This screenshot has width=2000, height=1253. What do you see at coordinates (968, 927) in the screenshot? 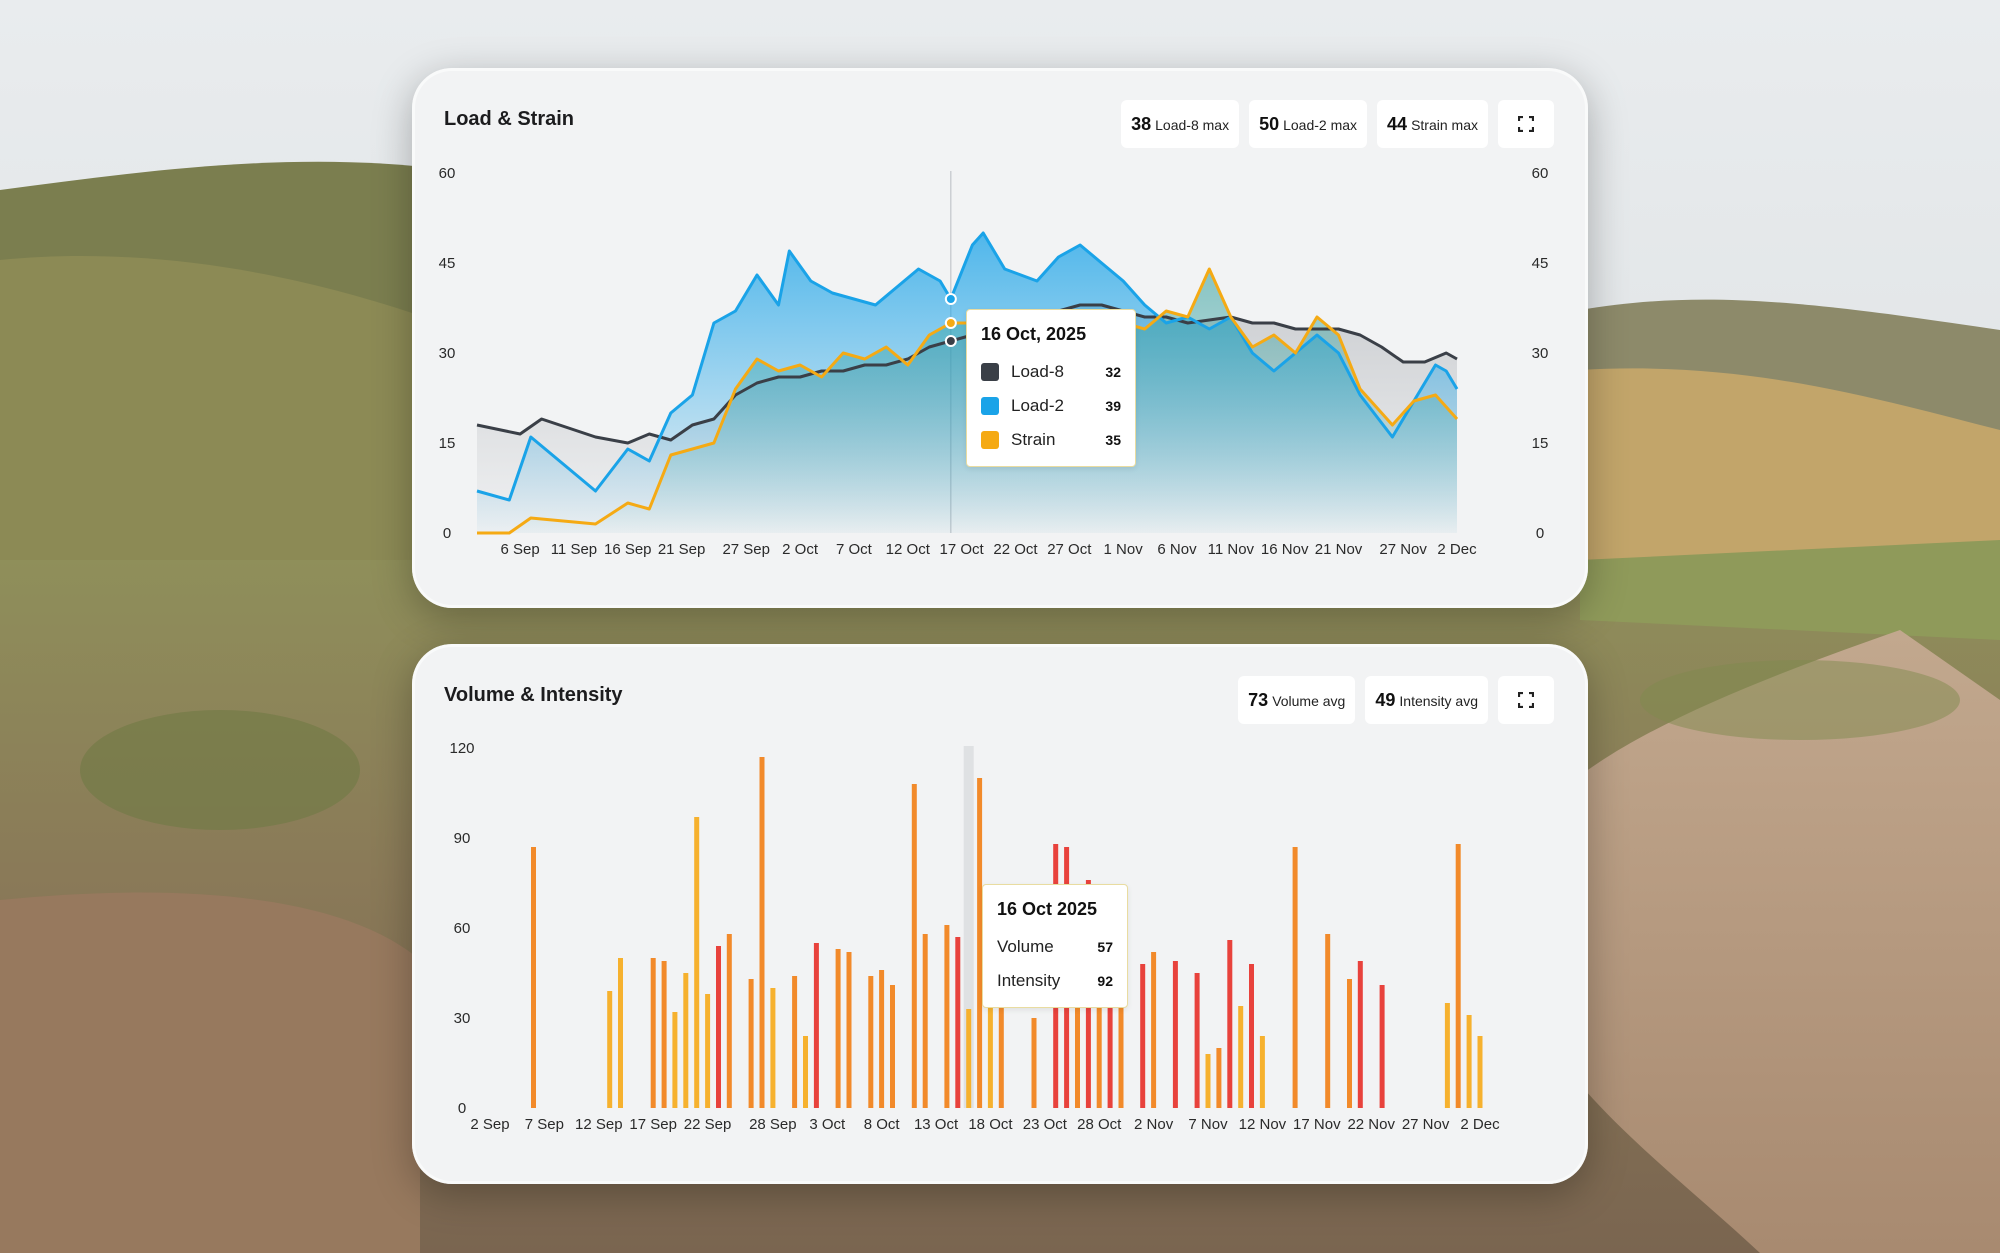
I see `hover-band` at bounding box center [968, 927].